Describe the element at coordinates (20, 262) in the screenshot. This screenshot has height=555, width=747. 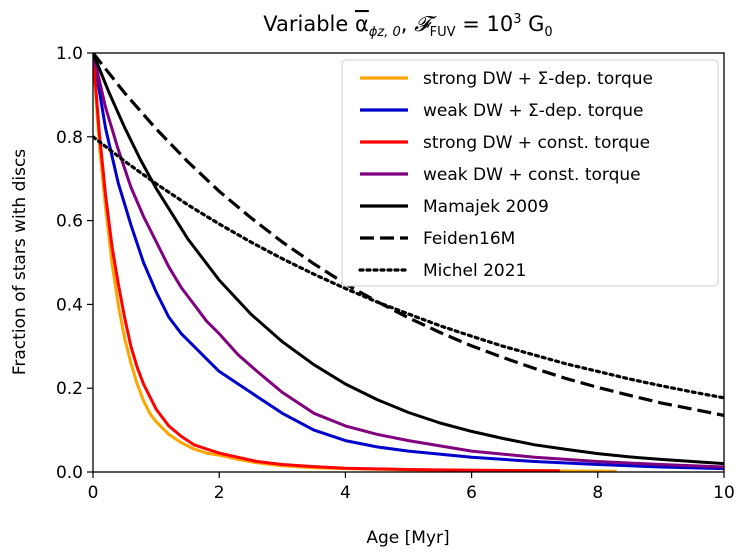
I see `y-axis-label: Fraction of stars with discs` at that location.